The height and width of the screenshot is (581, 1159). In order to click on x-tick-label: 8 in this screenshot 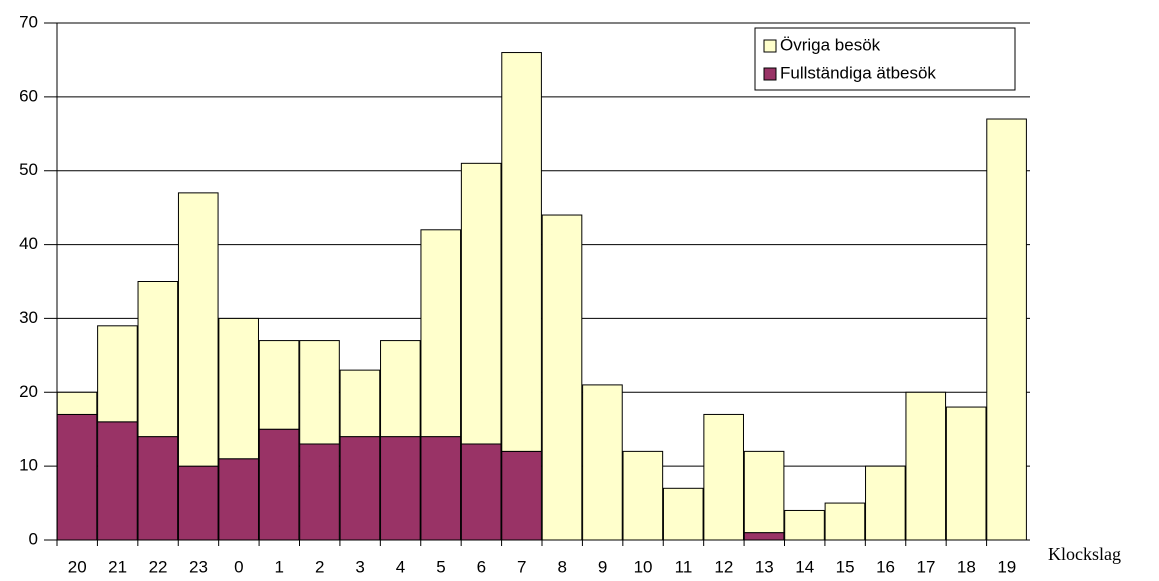, I will do `click(561, 566)`.